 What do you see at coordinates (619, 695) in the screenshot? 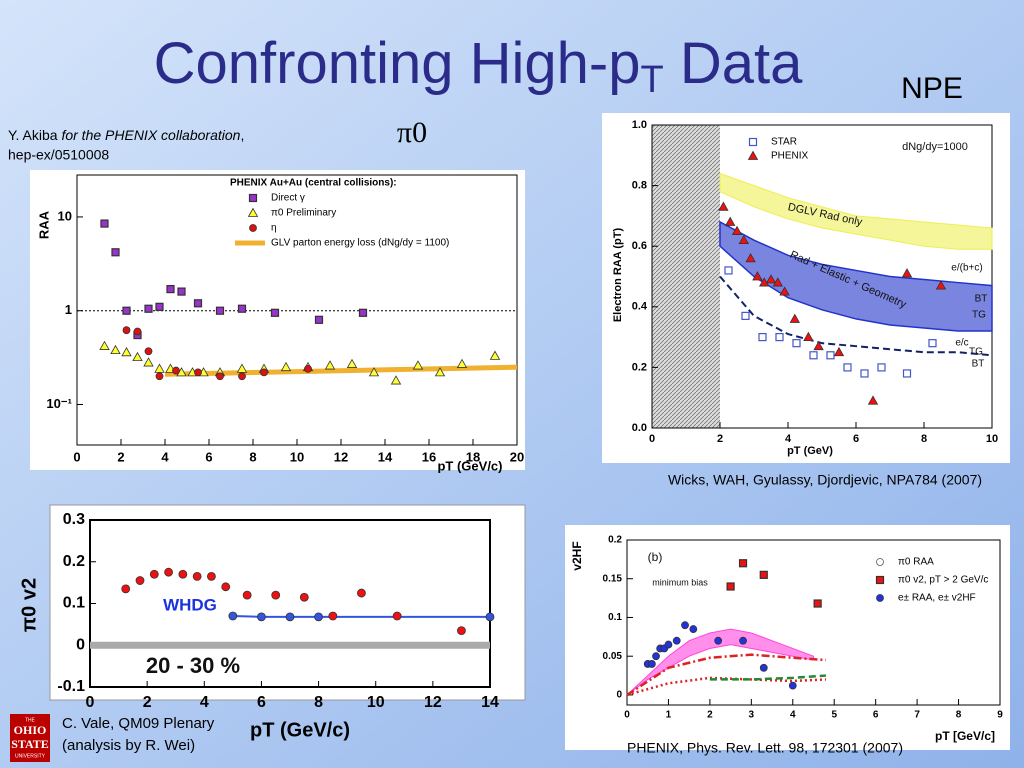
I see `y-tick-label: 0` at bounding box center [619, 695].